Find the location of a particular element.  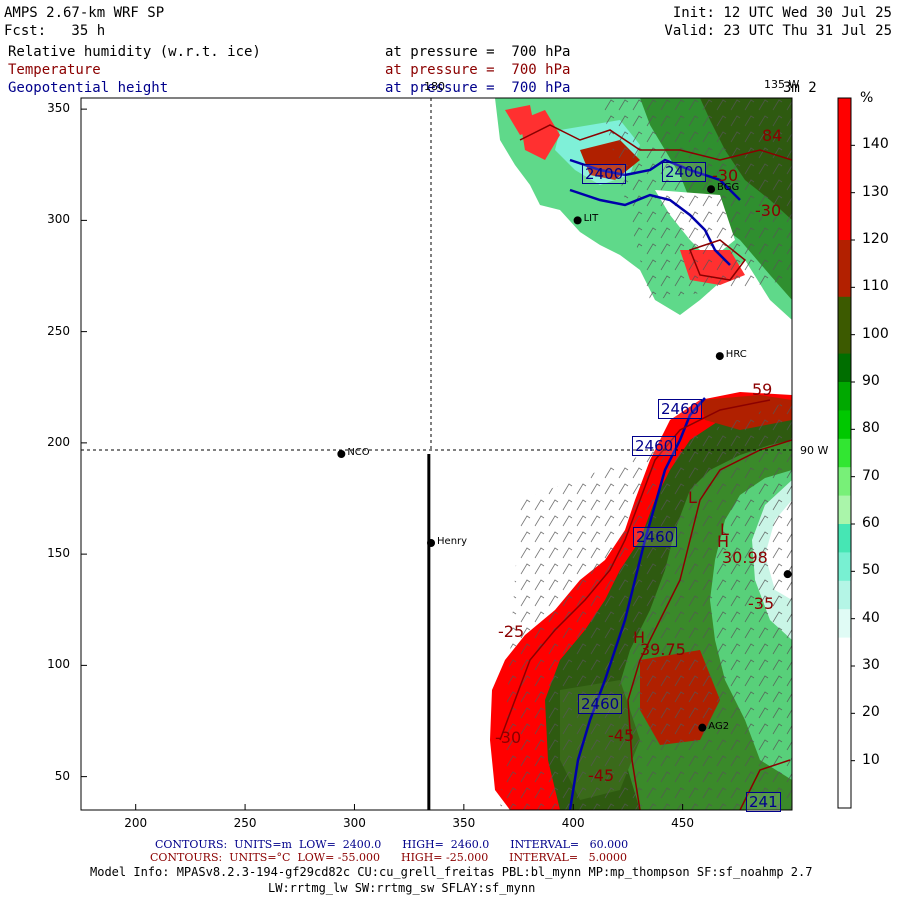

high-low-marker: H is located at coordinates (639, 637).